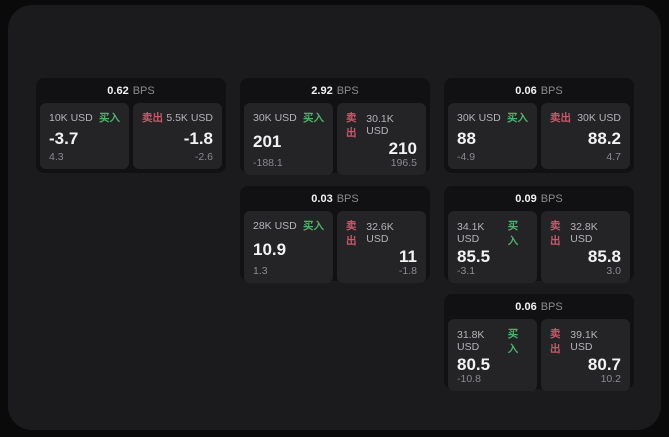 This screenshot has width=669, height=437. What do you see at coordinates (584, 233) in the screenshot?
I see `sell-amount: 32.8K USD` at bounding box center [584, 233].